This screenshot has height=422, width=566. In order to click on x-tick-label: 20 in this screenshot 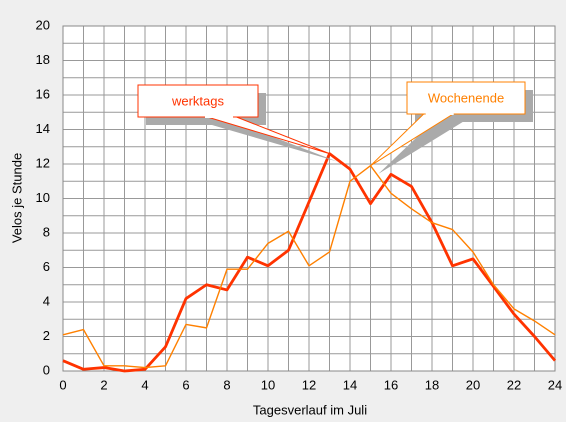, I will do `click(473, 384)`.